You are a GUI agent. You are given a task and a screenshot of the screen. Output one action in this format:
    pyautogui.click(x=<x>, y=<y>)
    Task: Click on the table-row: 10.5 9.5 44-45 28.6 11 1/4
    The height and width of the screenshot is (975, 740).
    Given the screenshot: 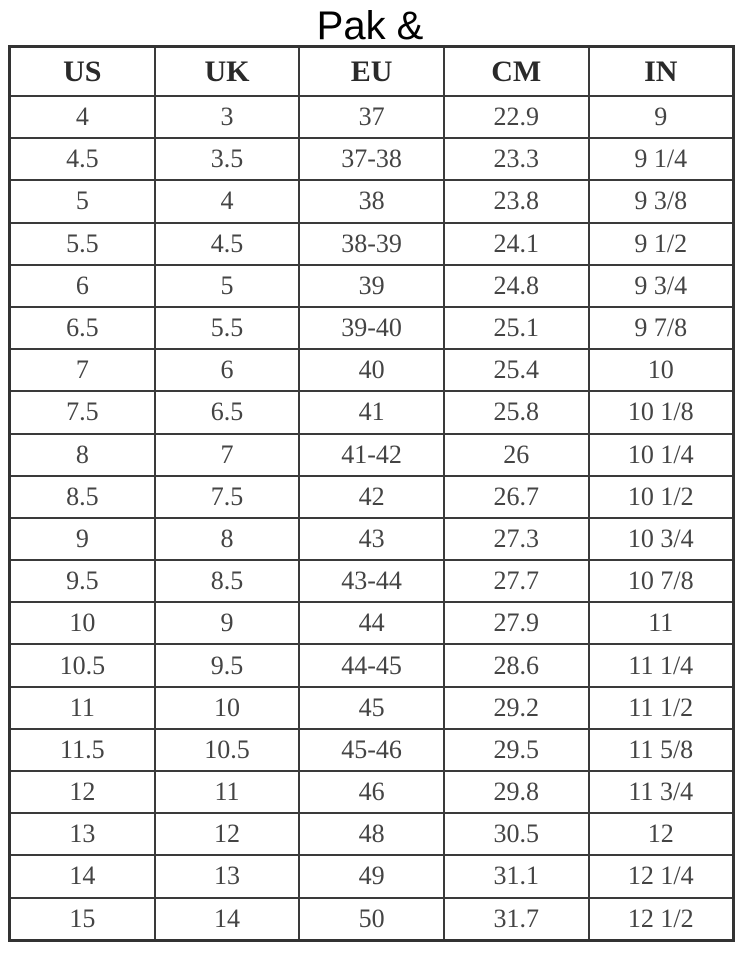 What is the action you would take?
    pyautogui.click(x=371, y=665)
    